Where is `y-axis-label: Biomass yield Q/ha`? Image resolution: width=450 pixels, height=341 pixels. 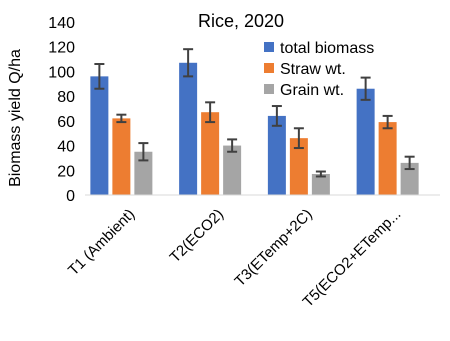 y-axis-label: Biomass yield Q/ha is located at coordinates (15, 118).